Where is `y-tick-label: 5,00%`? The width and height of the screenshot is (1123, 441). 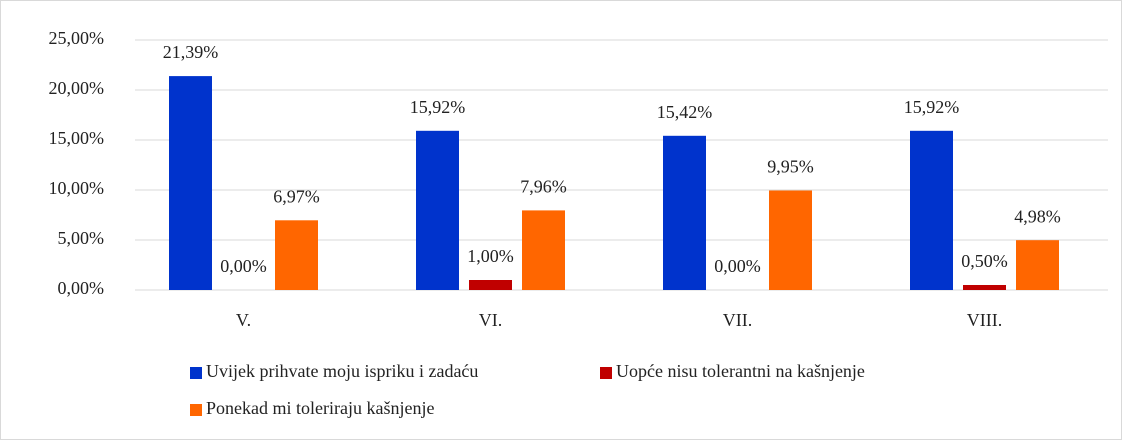
y-tick-label: 5,00% is located at coordinates (81, 238).